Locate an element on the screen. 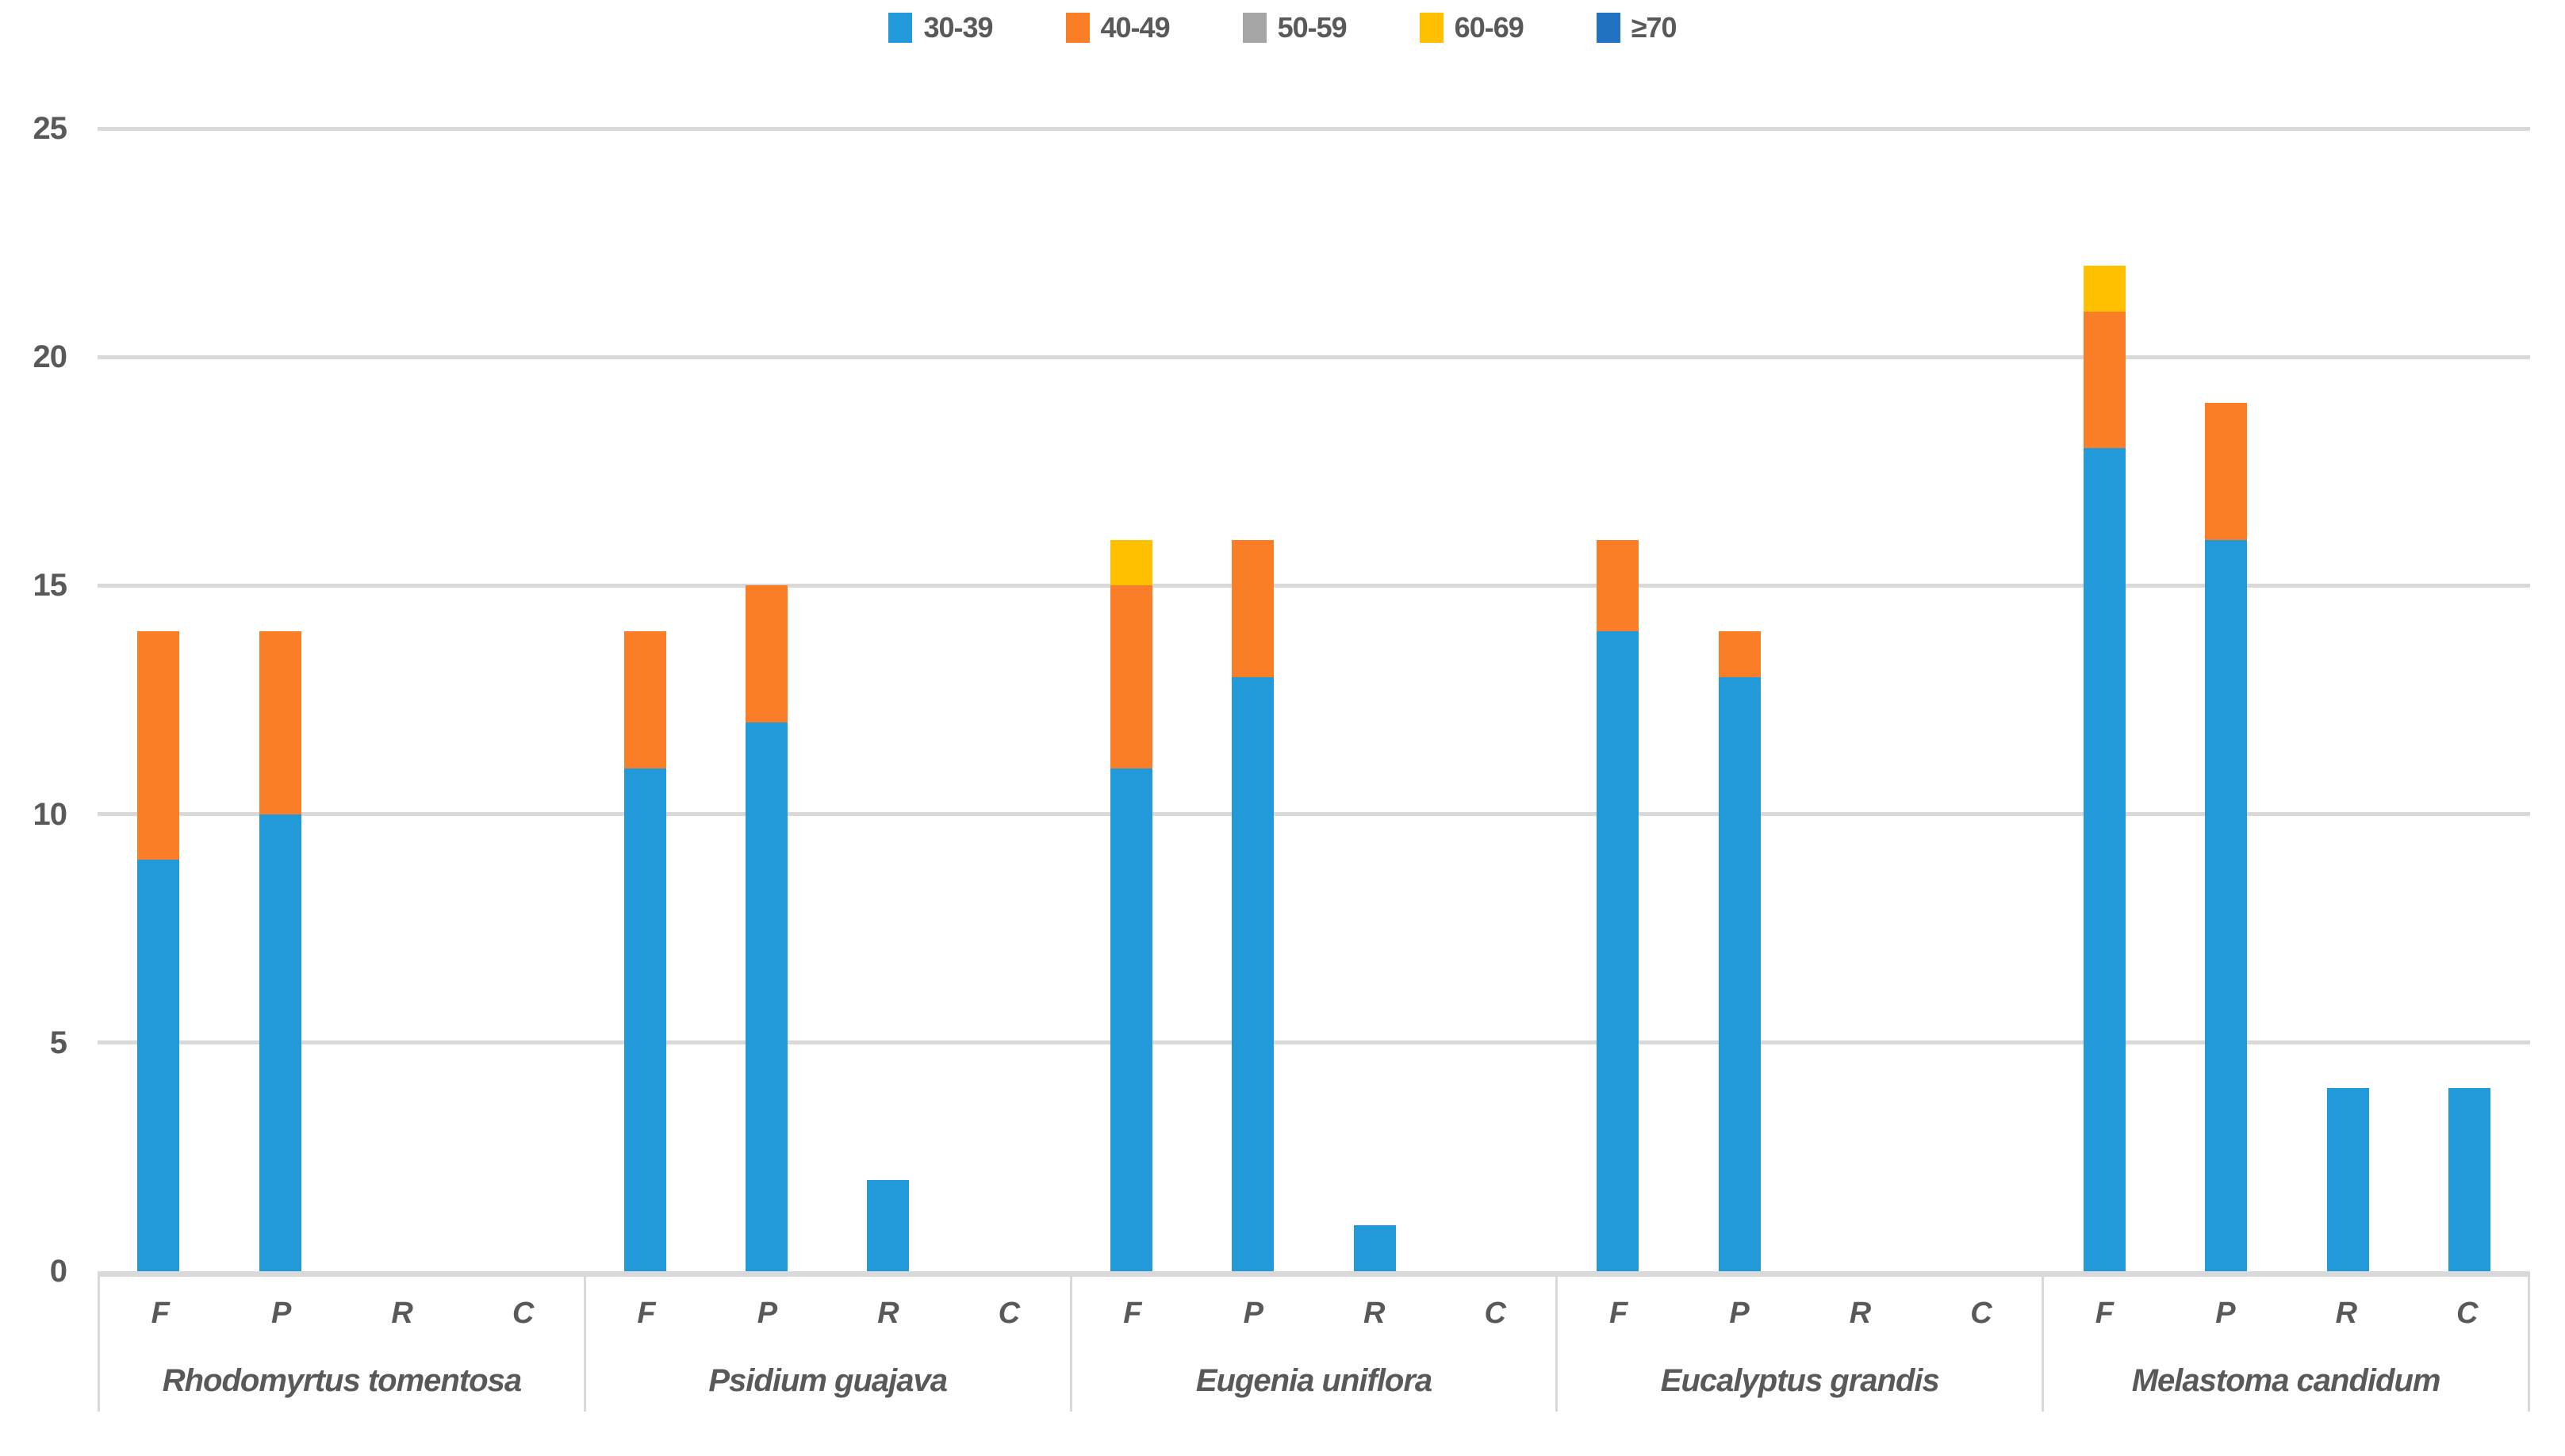  legend-item: ≥70 is located at coordinates (1637, 27).